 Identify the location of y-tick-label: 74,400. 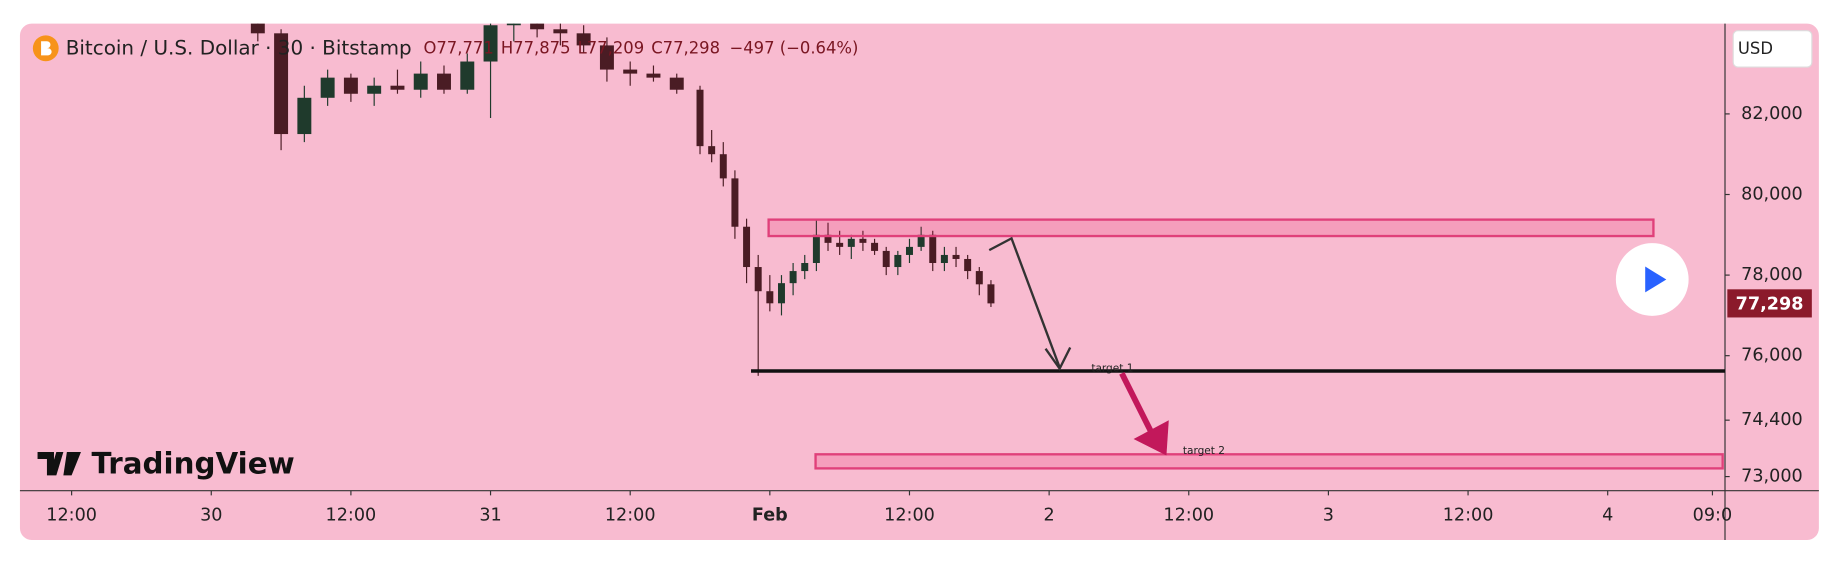
(1772, 420).